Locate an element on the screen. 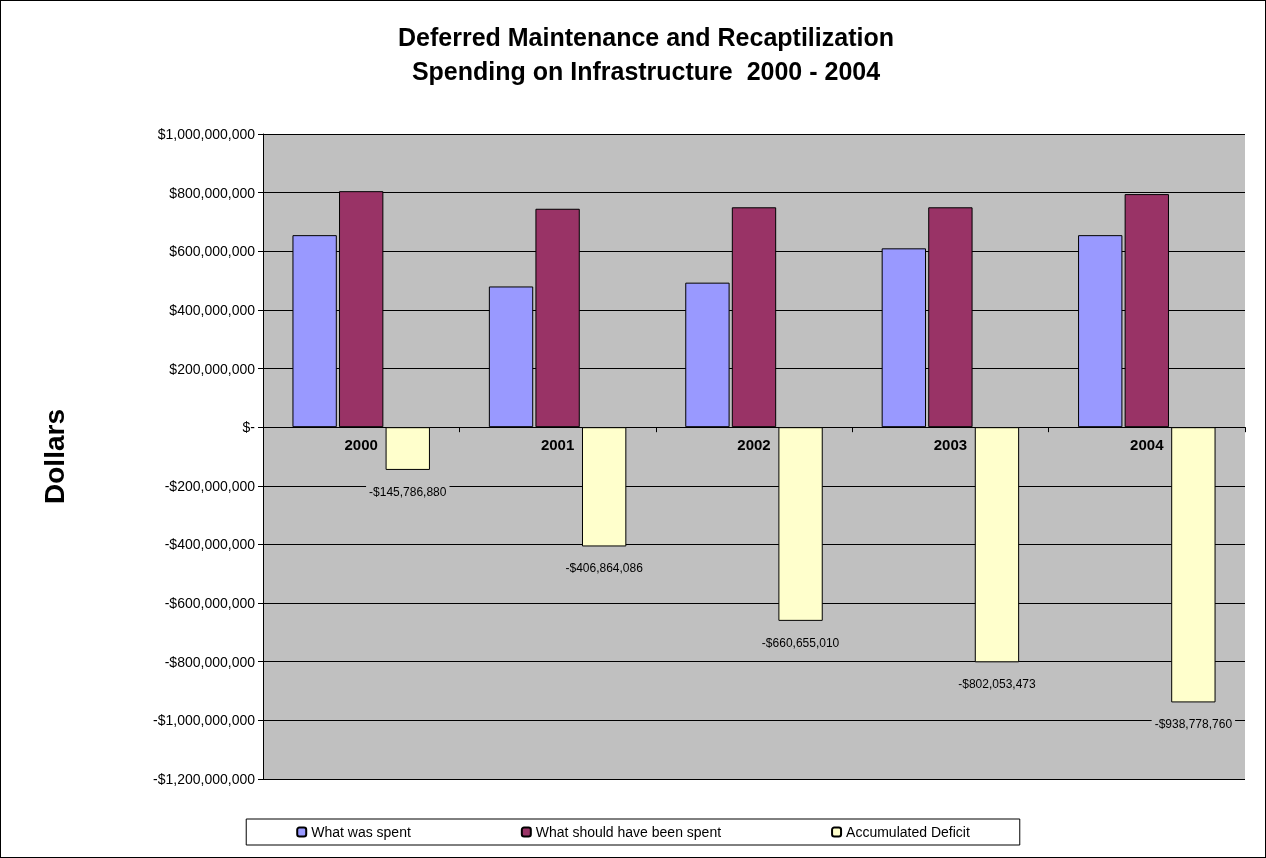 Image resolution: width=1266 pixels, height=858 pixels. data-label: -$938,778,760 is located at coordinates (1193, 724).